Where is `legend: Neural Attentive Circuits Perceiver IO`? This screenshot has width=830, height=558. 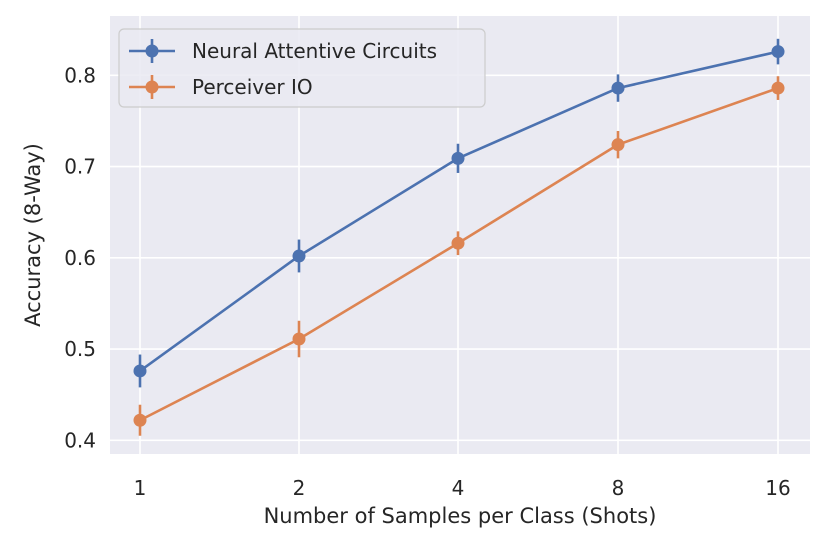
legend: Neural Attentive Circuits Perceiver IO is located at coordinates (302, 68).